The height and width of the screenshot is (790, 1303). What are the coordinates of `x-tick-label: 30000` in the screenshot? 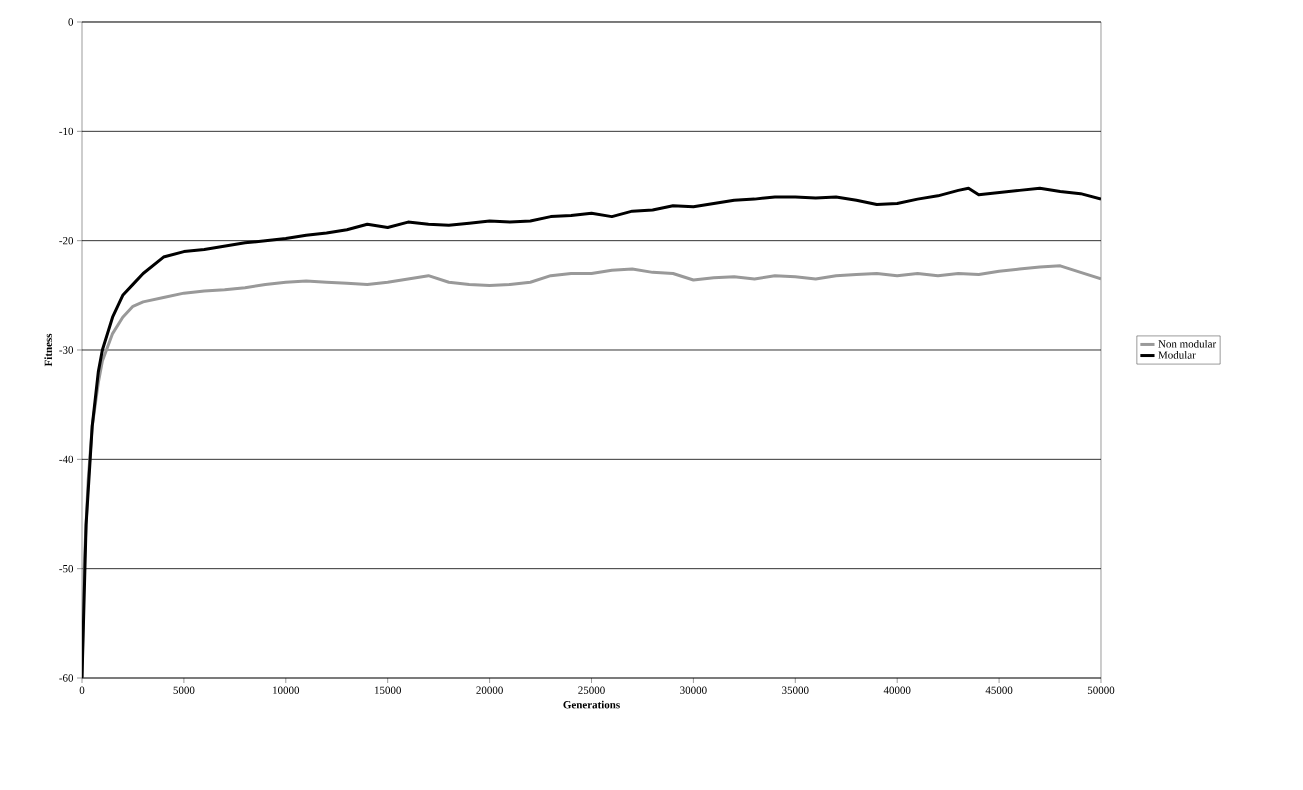 It's located at (693, 690).